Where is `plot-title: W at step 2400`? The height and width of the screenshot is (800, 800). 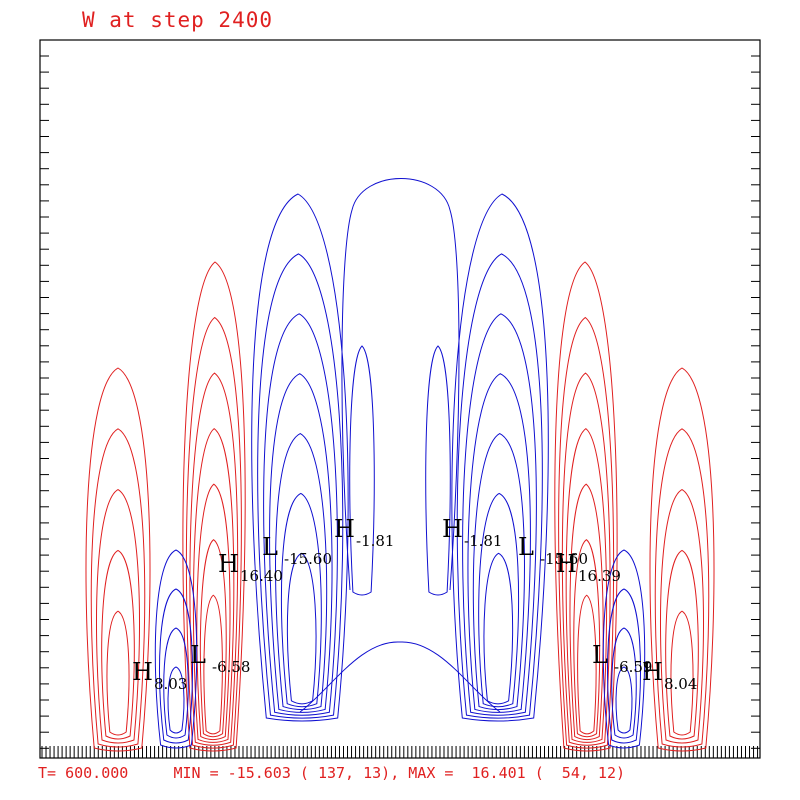
plot-title: W at step 2400 is located at coordinates (178, 20).